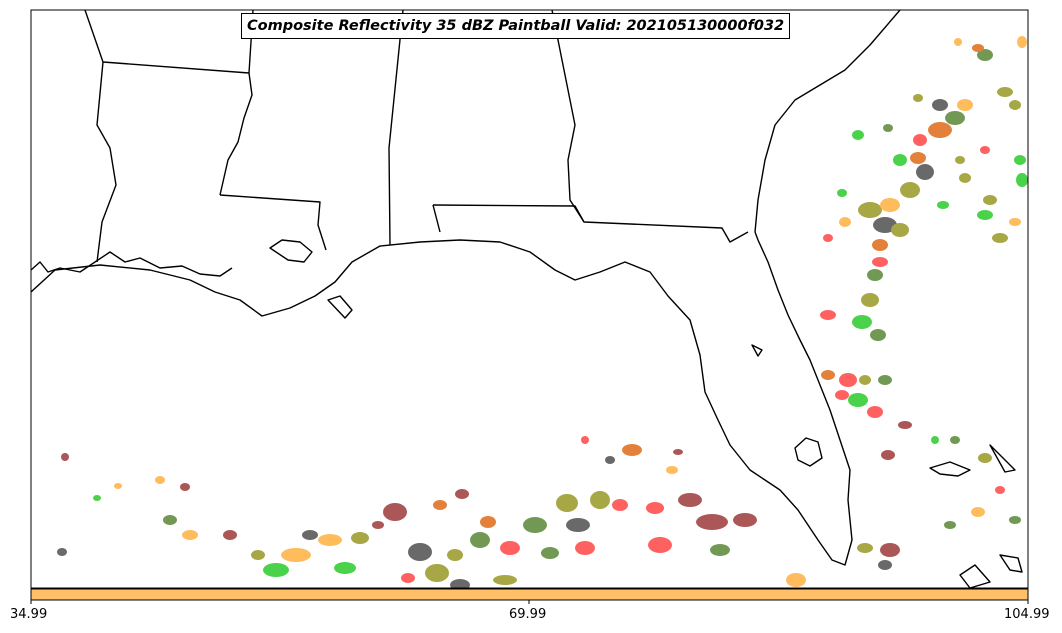 The height and width of the screenshot is (633, 1062). What do you see at coordinates (29, 614) in the screenshot?
I see `colorbar-tick-label-min: 34.99` at bounding box center [29, 614].